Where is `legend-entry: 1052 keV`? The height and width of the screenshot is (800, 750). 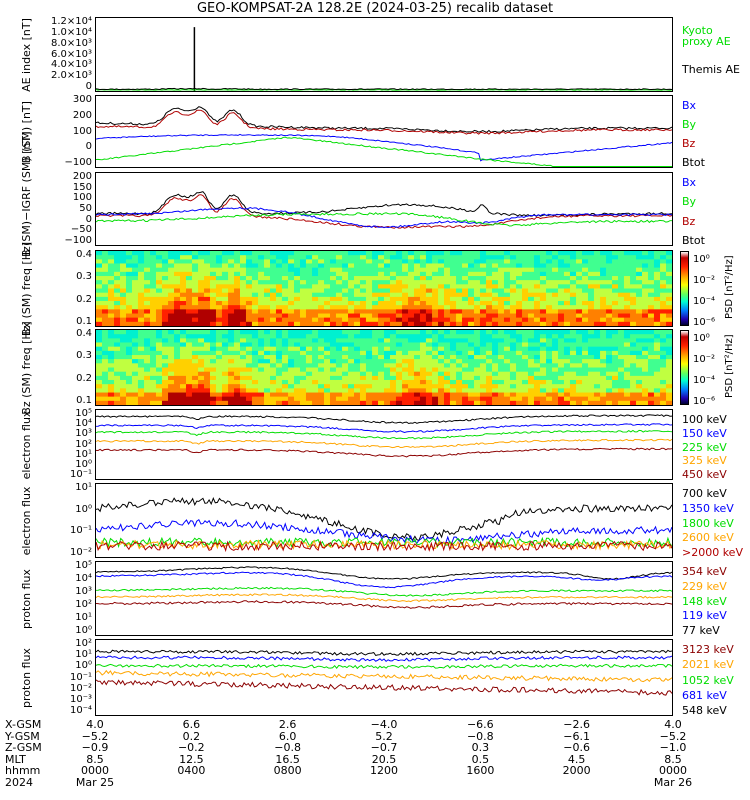 legend-entry: 1052 keV is located at coordinates (708, 680).